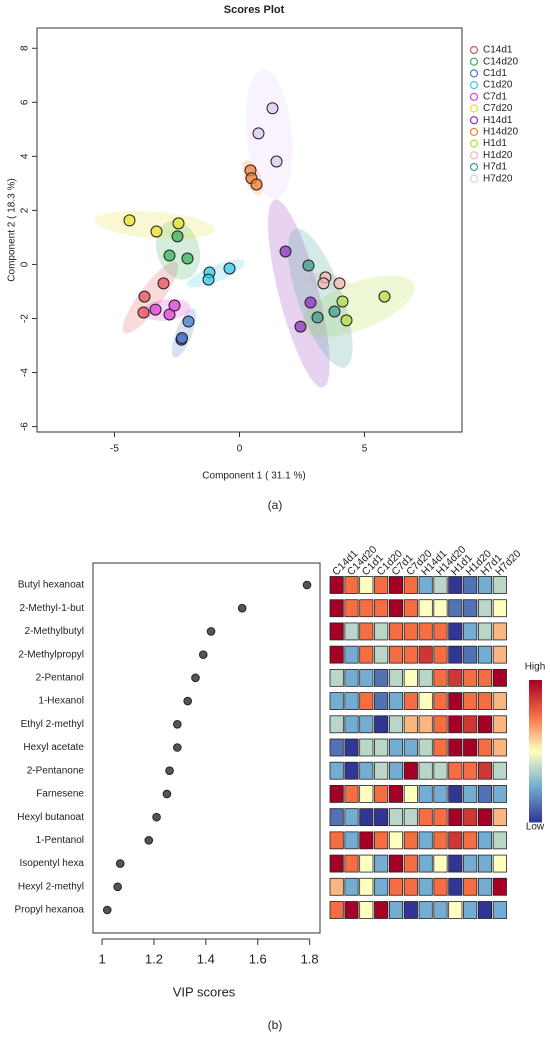  Describe the element at coordinates (51, 654) in the screenshot. I see `y-tick-label: 2-Methylpropyl` at that location.